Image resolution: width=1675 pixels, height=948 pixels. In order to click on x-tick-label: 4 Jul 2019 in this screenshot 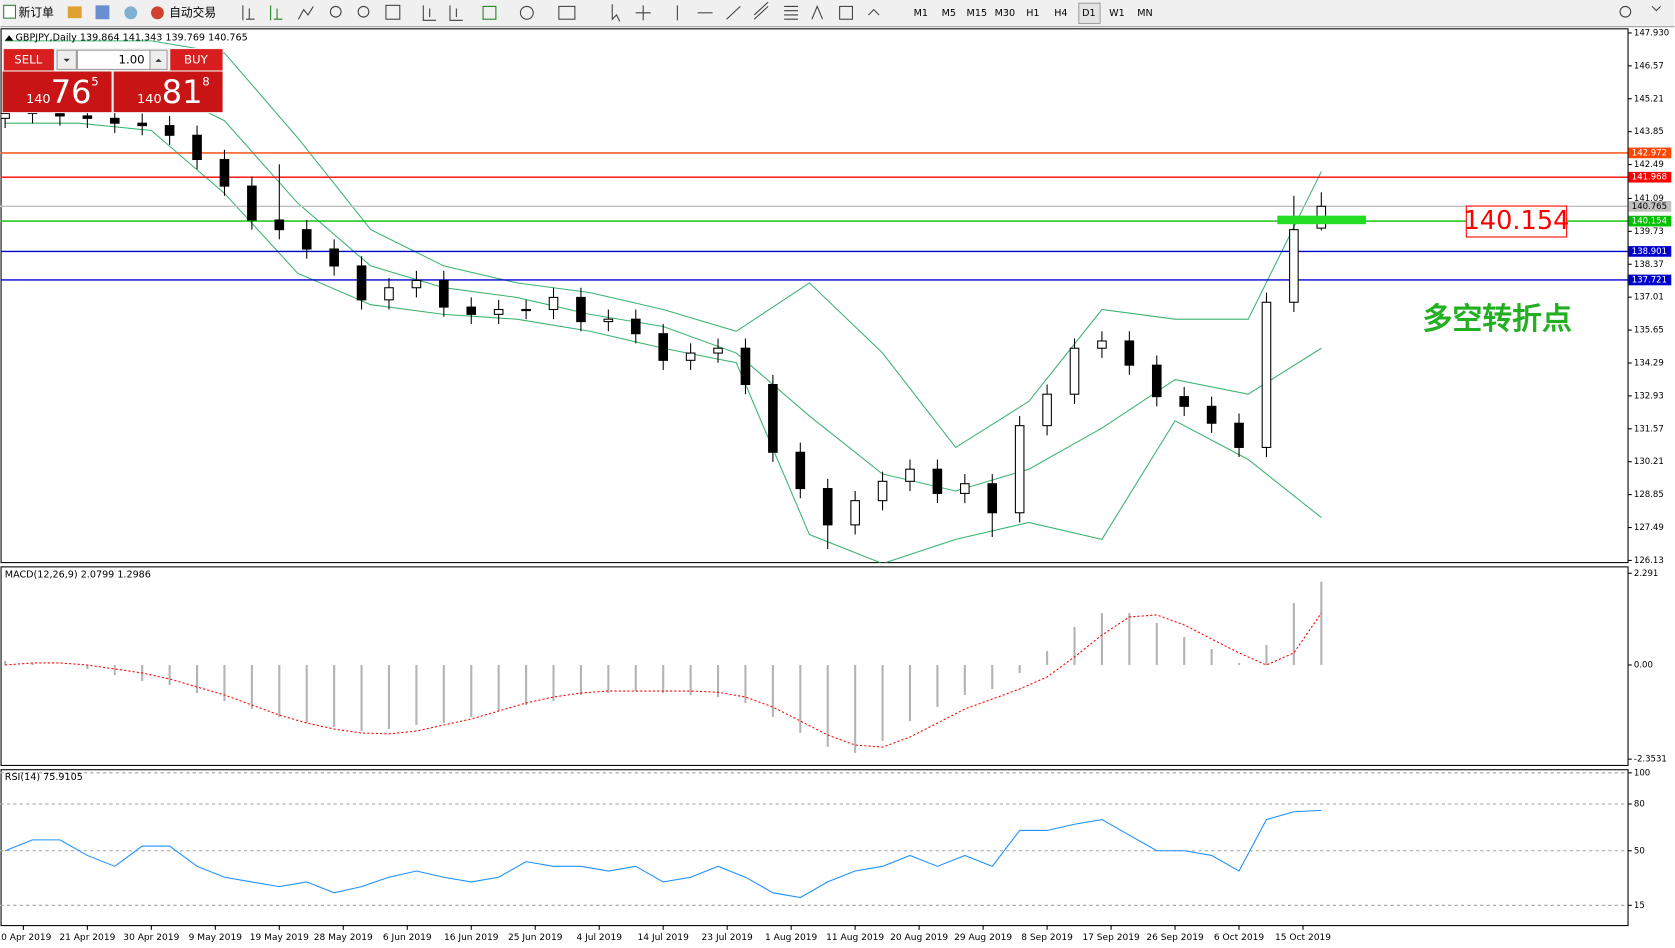, I will do `click(599, 938)`.